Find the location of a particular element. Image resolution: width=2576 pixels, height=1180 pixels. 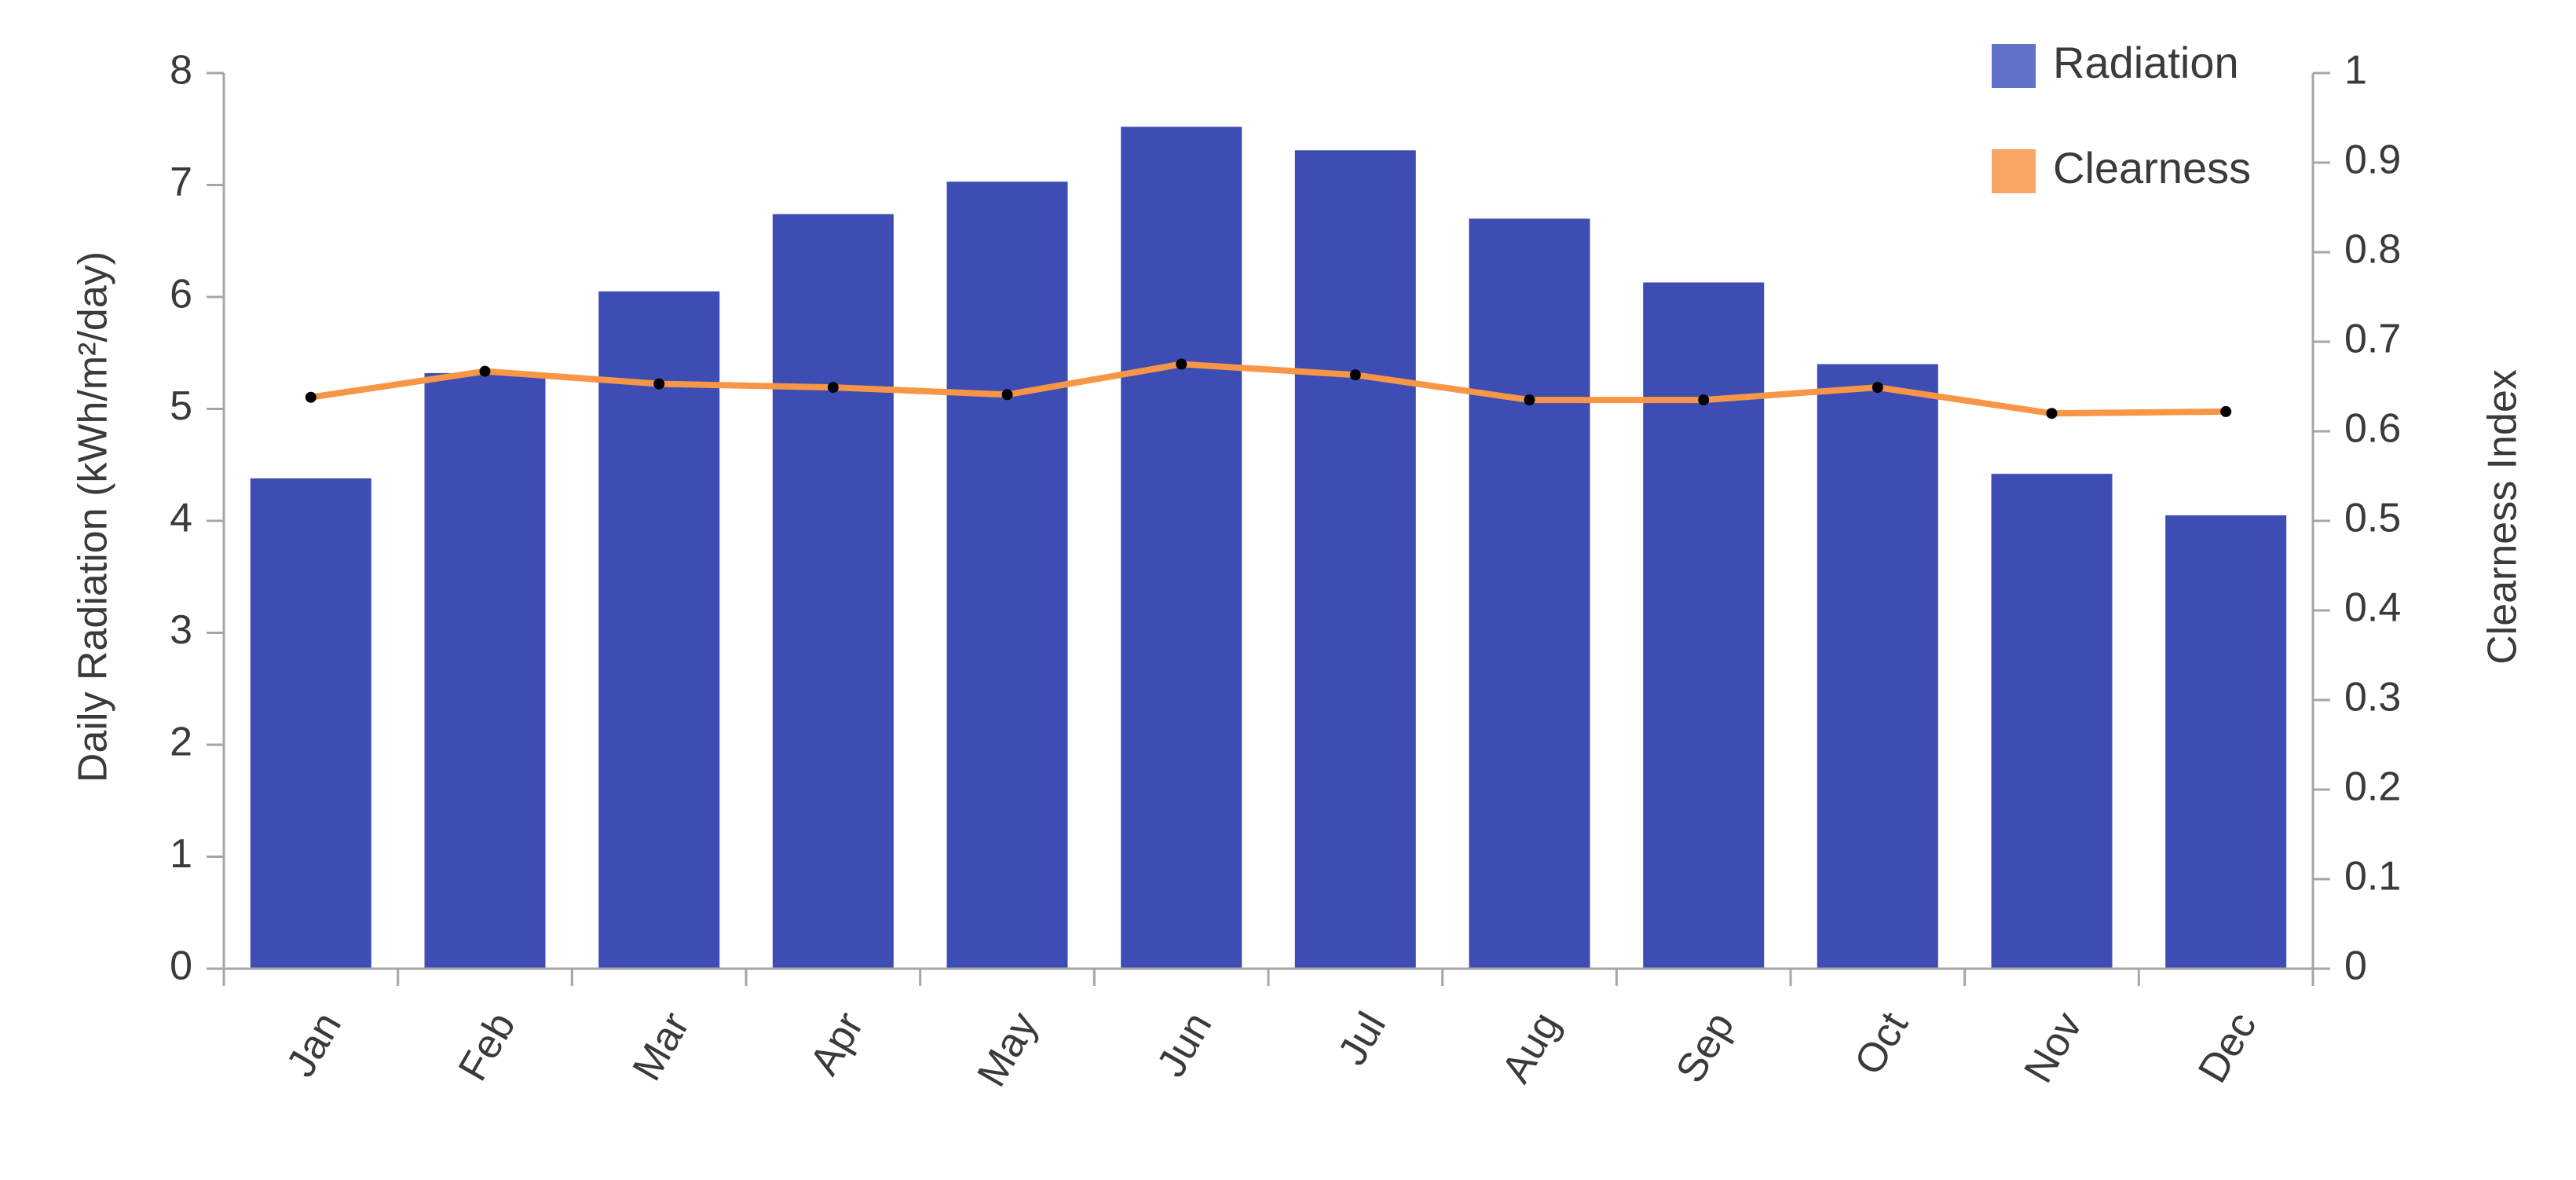

clearness-line is located at coordinates (1269, 389).